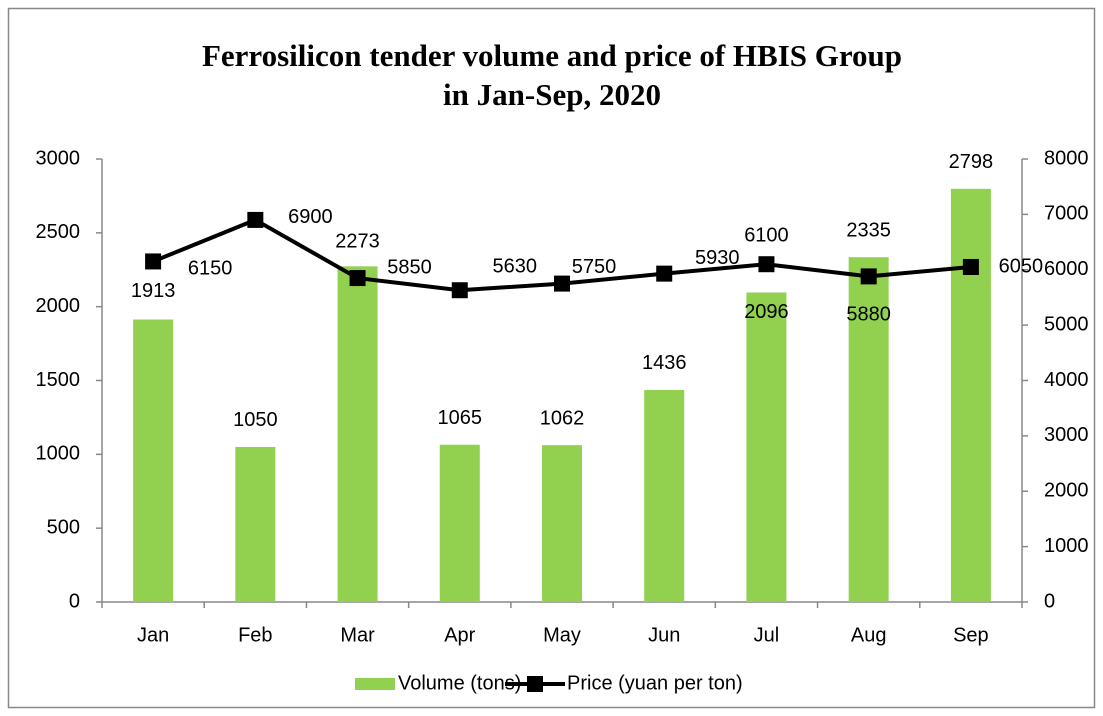 This screenshot has width=1103, height=716. I want to click on price-value-label: 6900, so click(310, 217).